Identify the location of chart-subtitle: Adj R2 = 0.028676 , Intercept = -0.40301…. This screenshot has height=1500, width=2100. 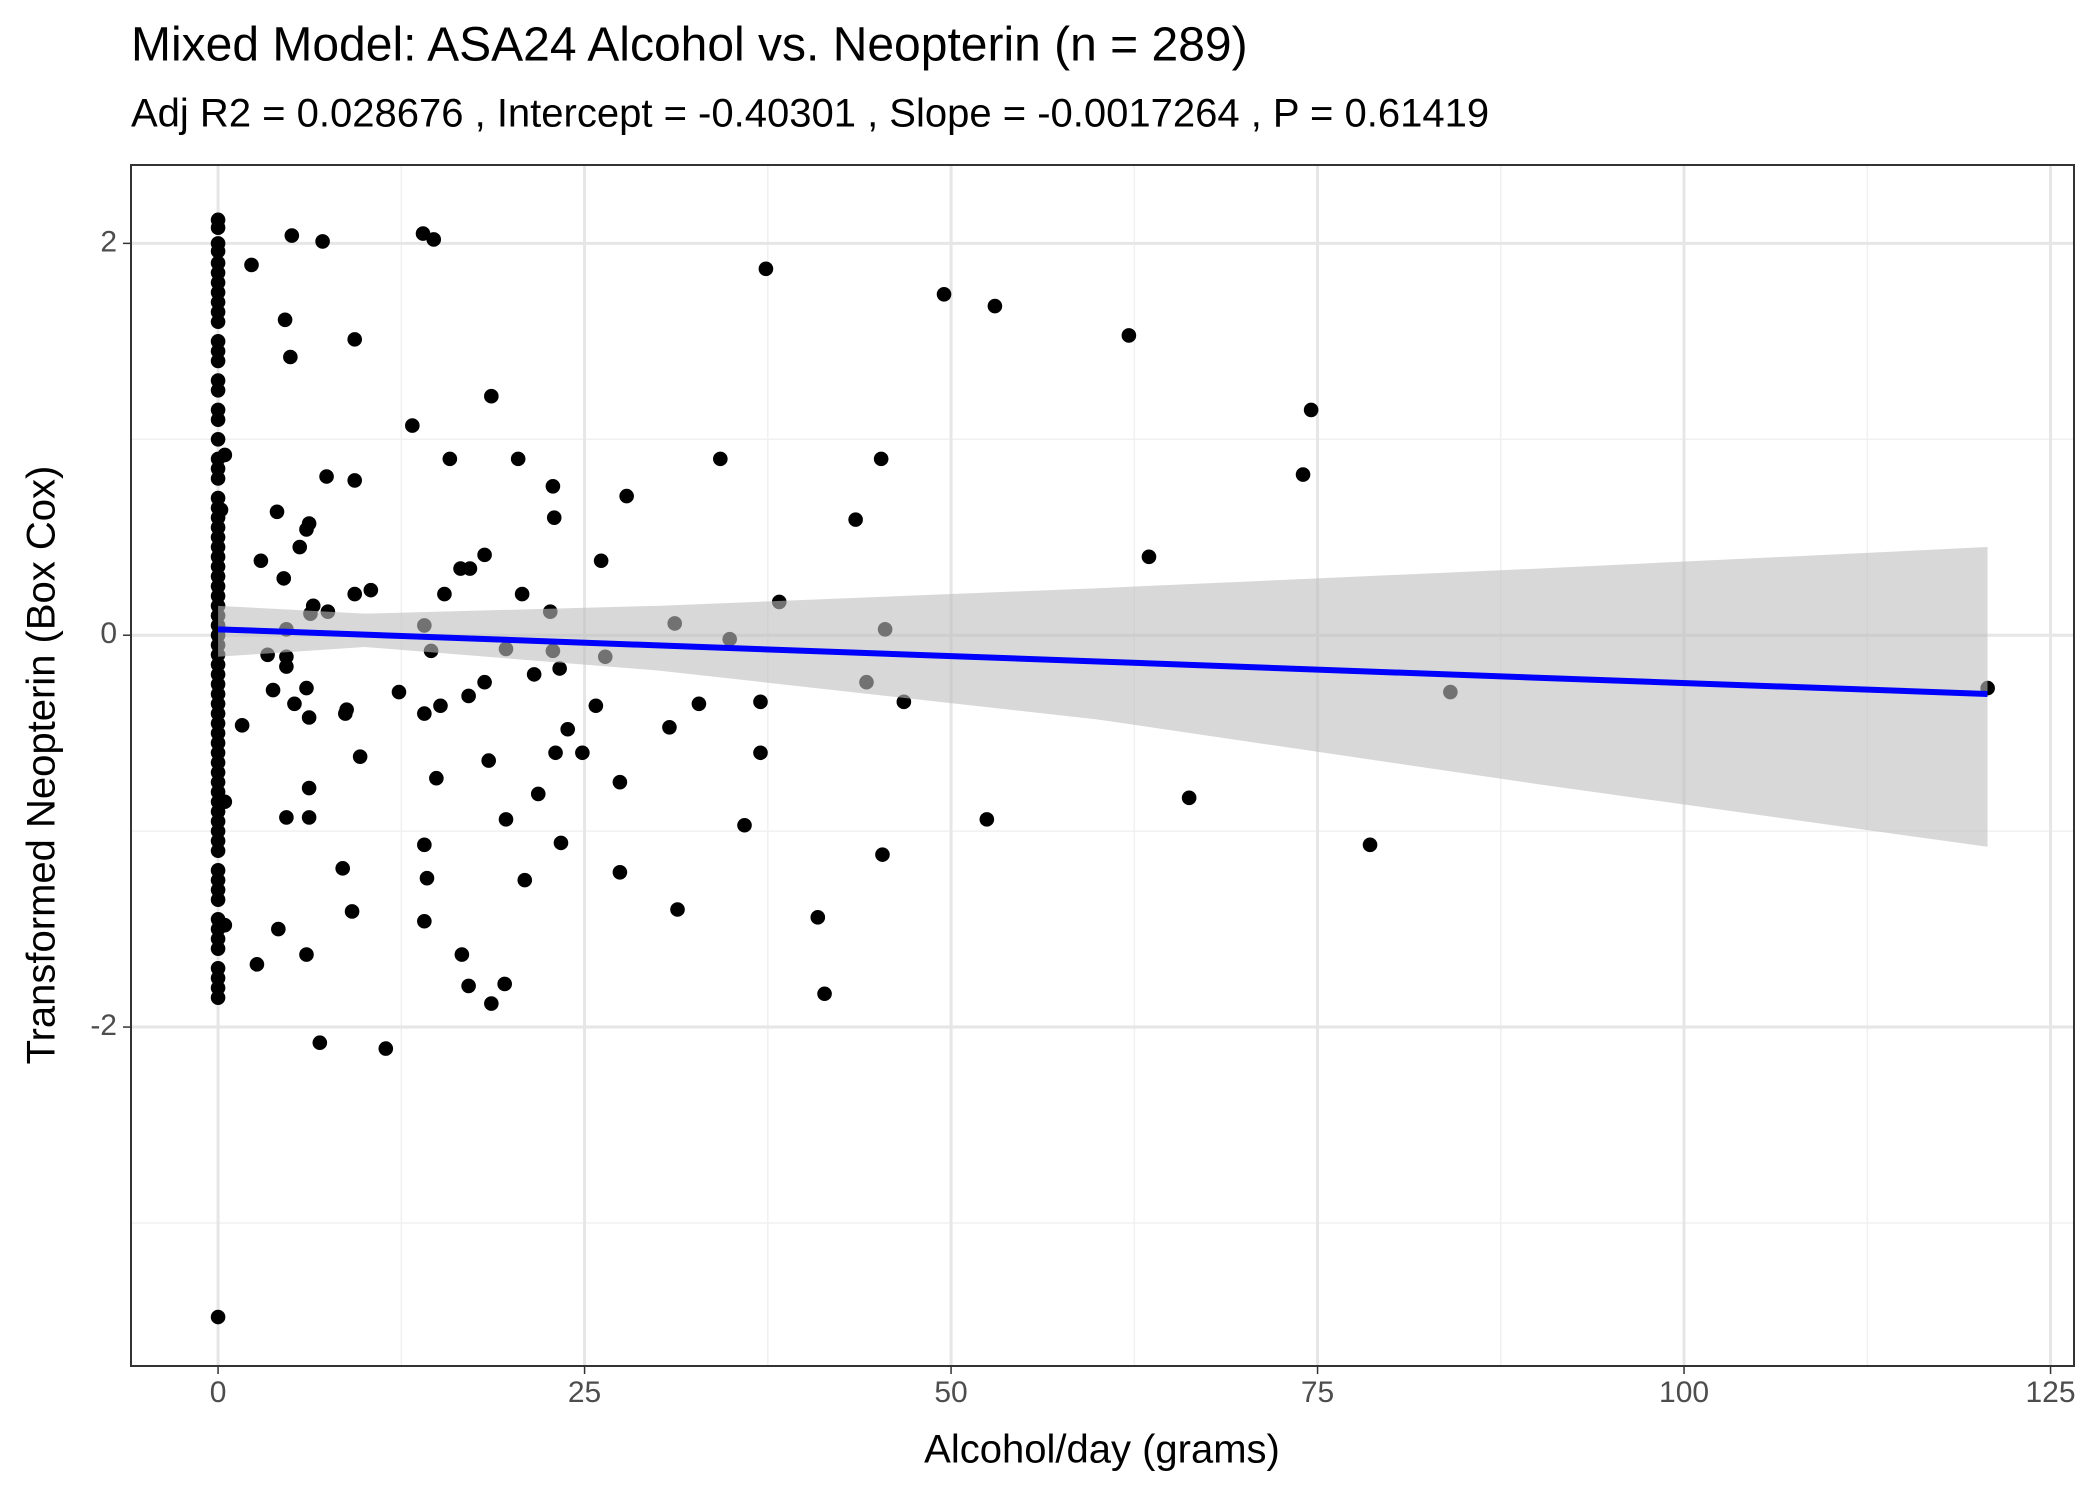
(810, 114).